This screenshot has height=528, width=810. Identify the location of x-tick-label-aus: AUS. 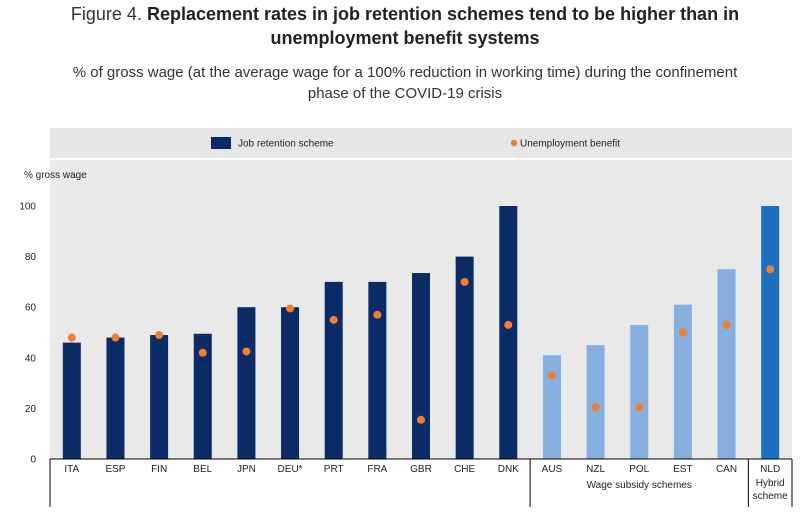
(552, 469).